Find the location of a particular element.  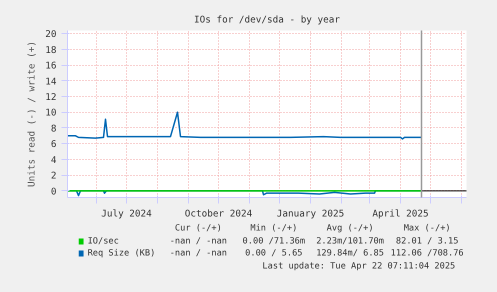

x-tick-label: October 2024 is located at coordinates (218, 214).